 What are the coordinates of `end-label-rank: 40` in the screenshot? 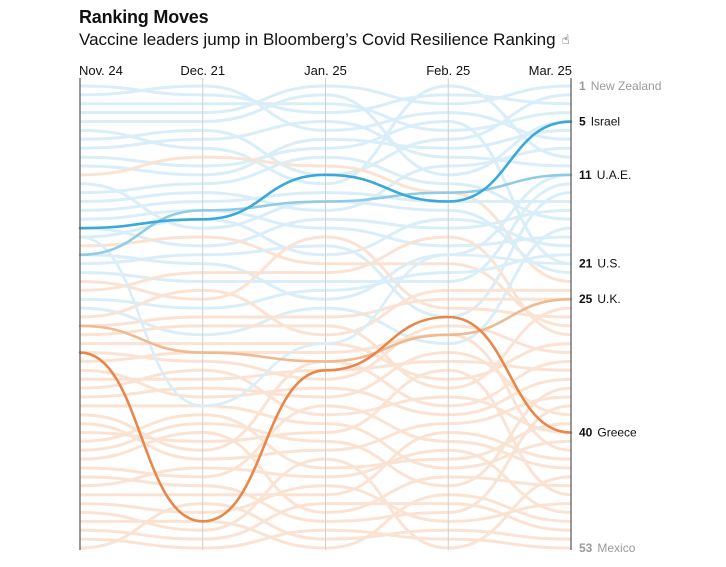 It's located at (586, 433).